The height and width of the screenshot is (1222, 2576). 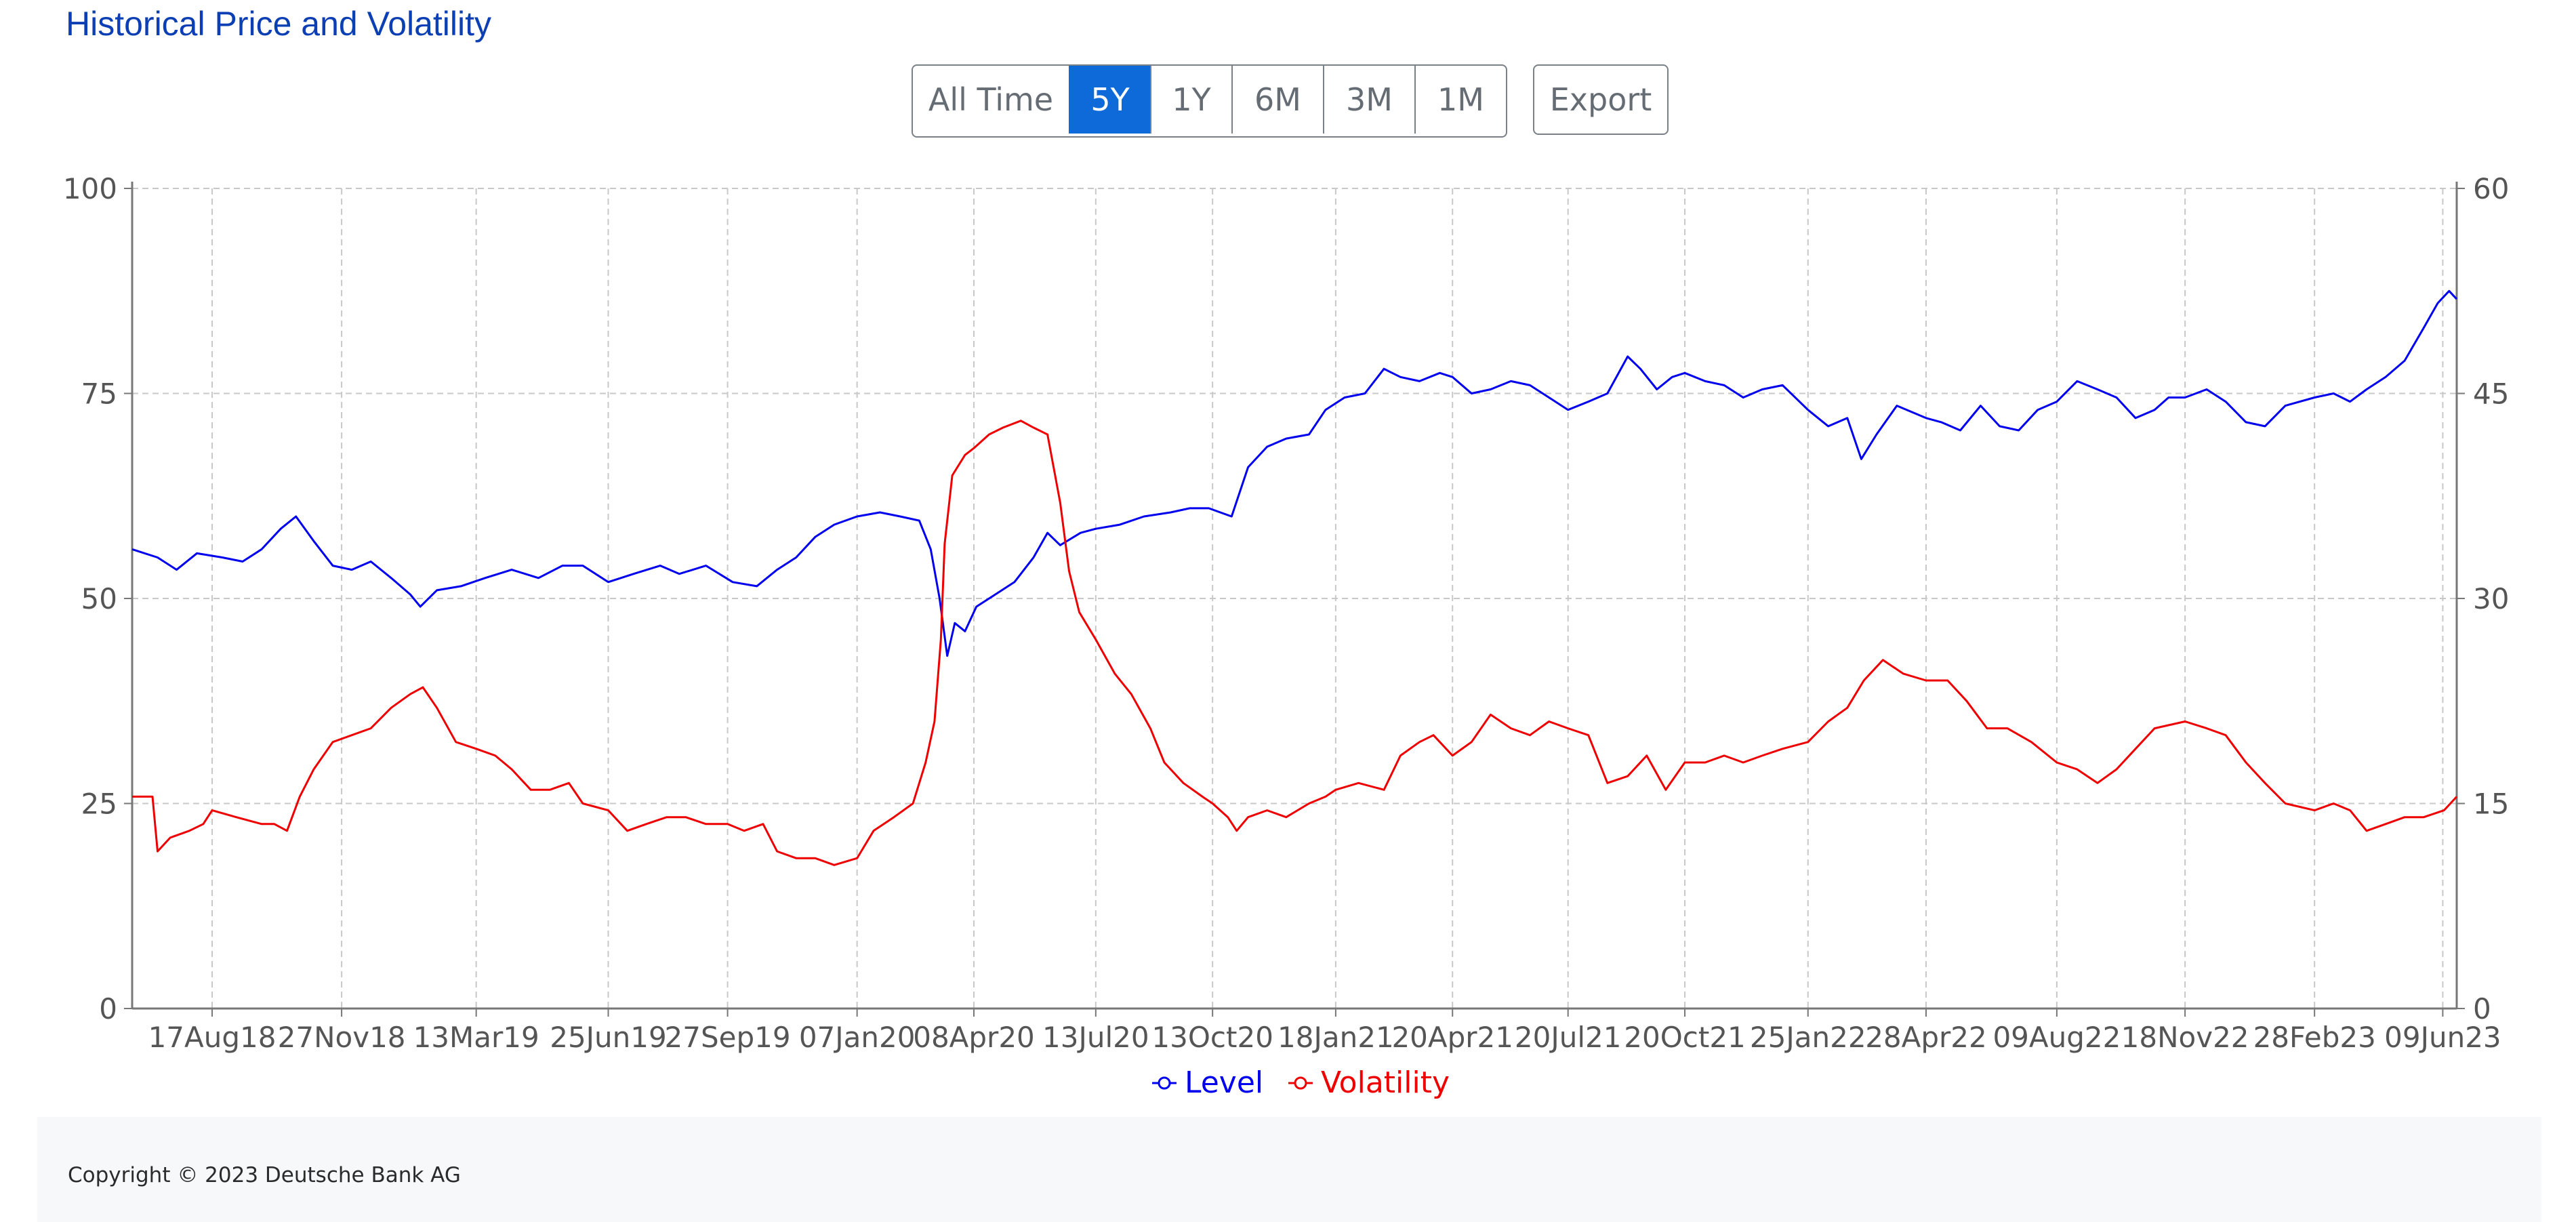 What do you see at coordinates (1289, 1169) in the screenshot?
I see `footer: Copyright © 2023 Deutsche Bank AG` at bounding box center [1289, 1169].